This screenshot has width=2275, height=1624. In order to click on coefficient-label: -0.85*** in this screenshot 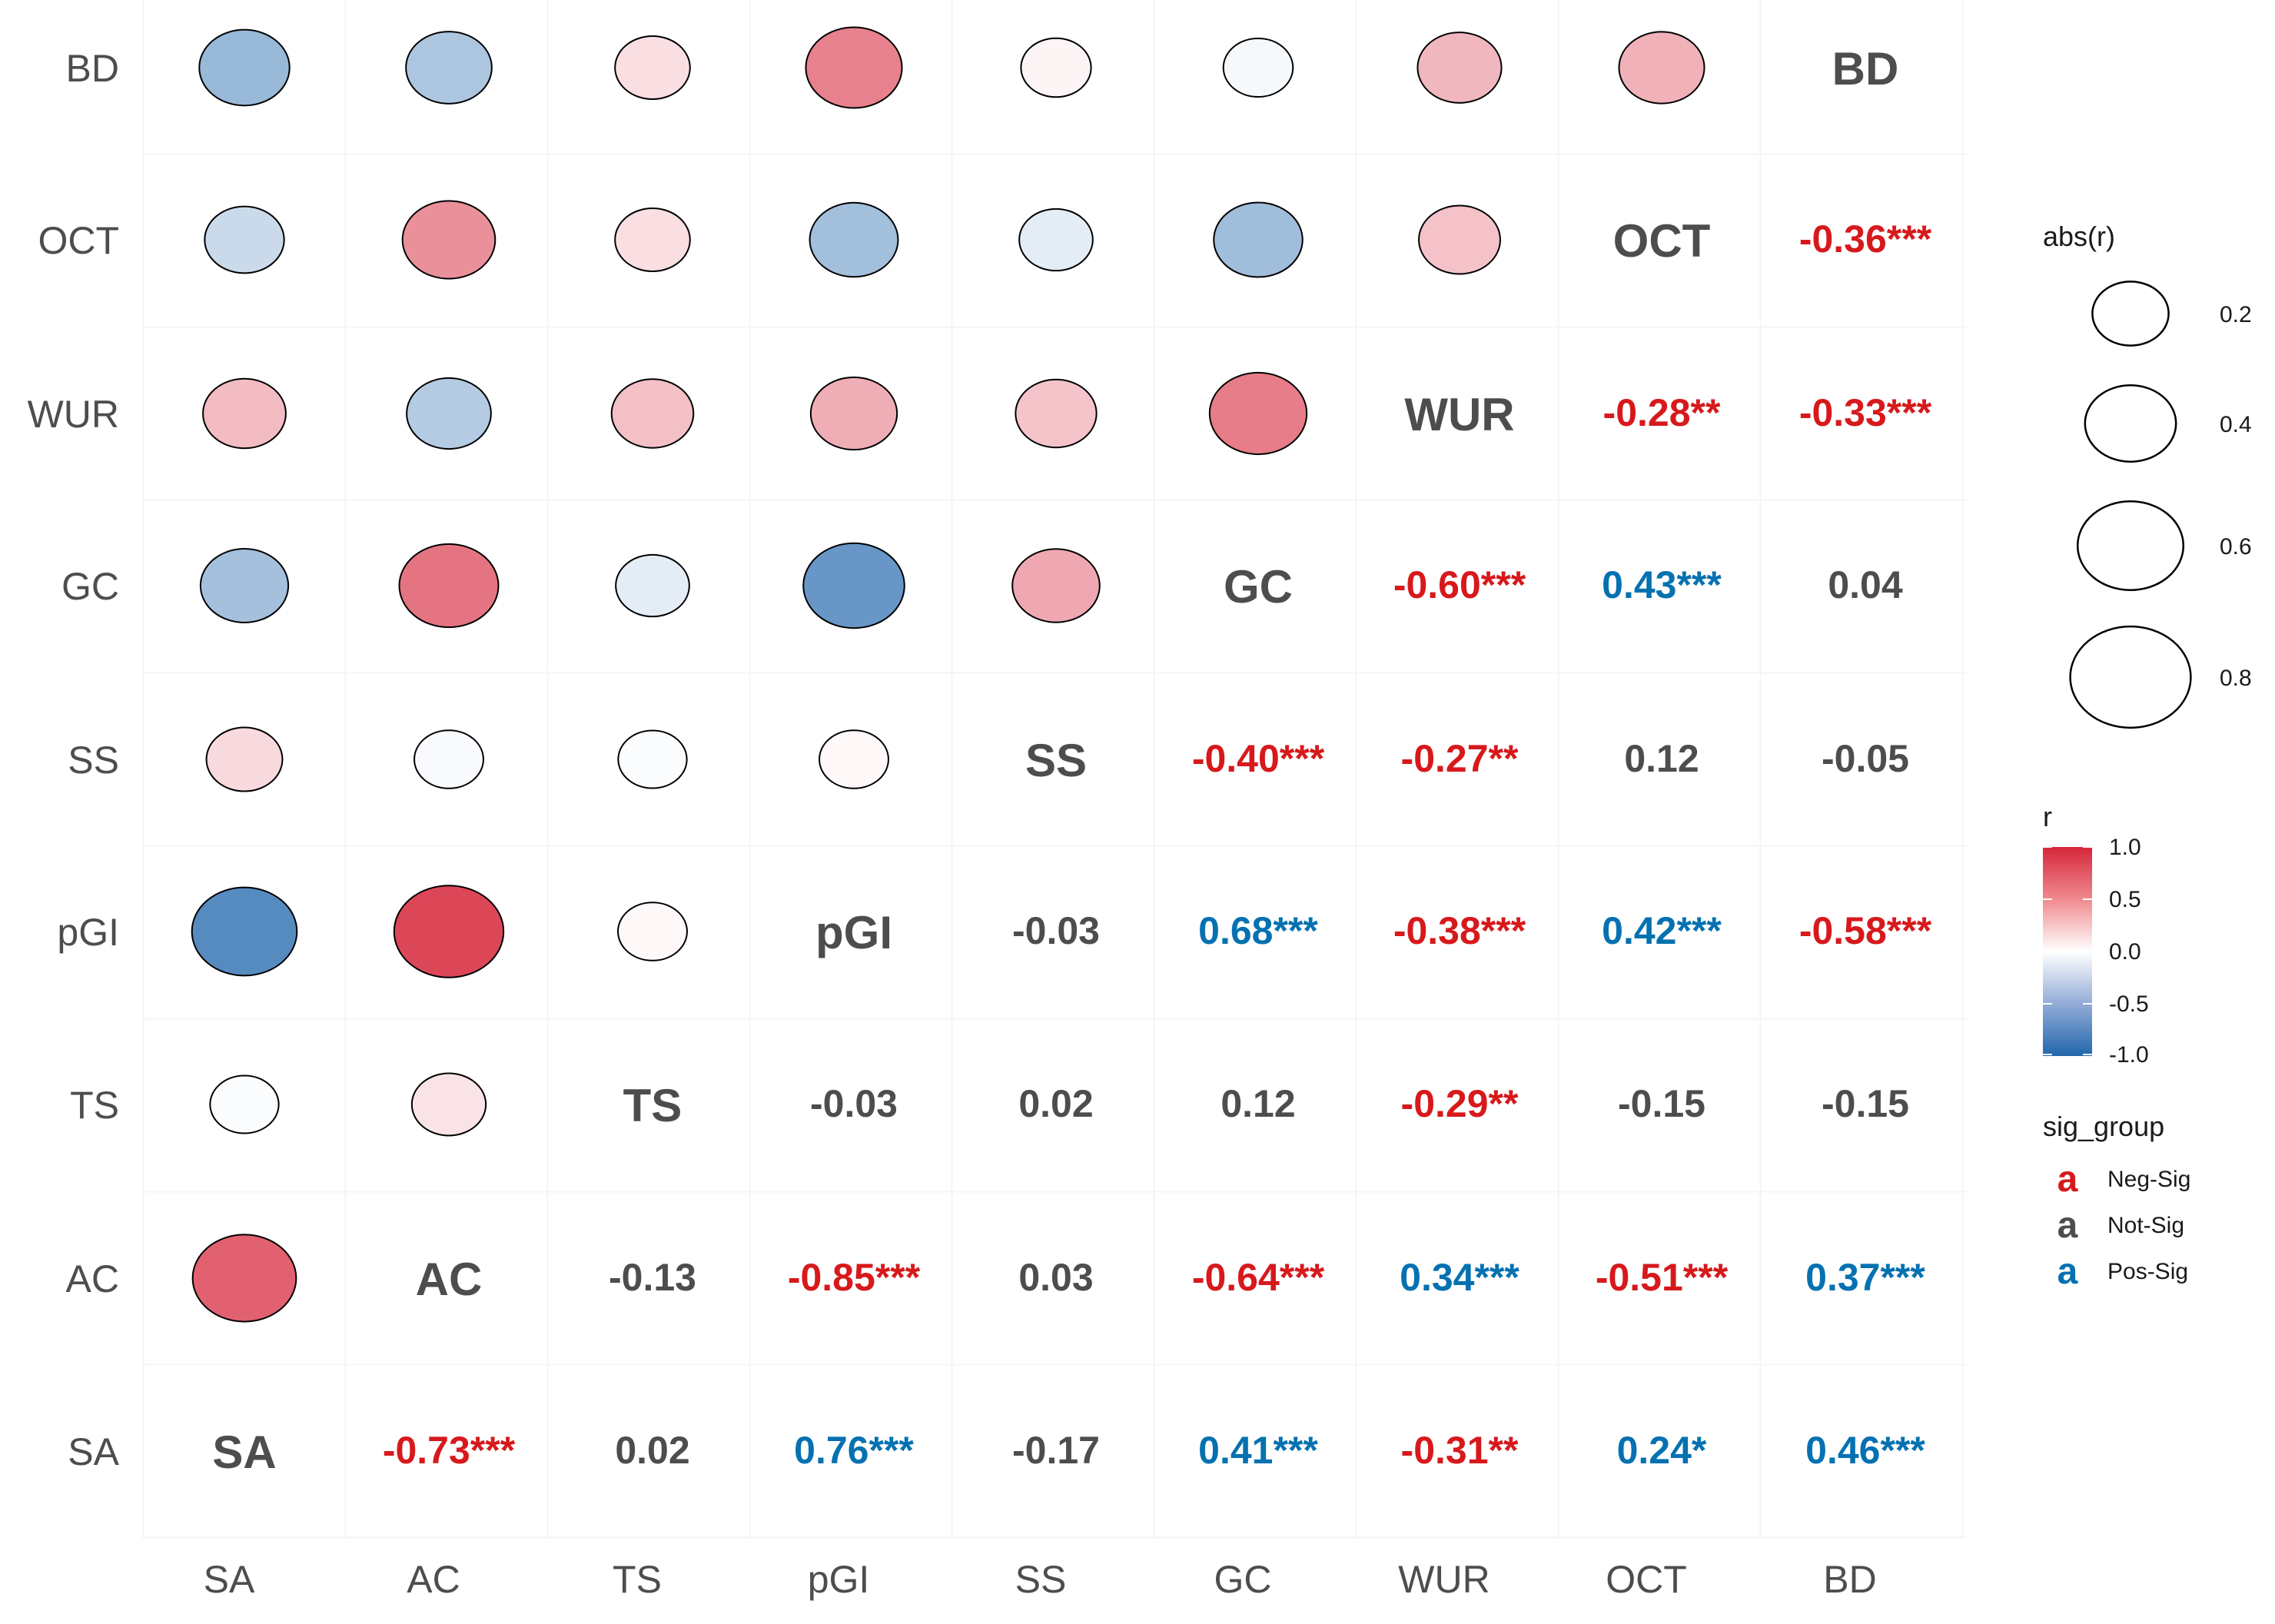, I will do `click(854, 1277)`.